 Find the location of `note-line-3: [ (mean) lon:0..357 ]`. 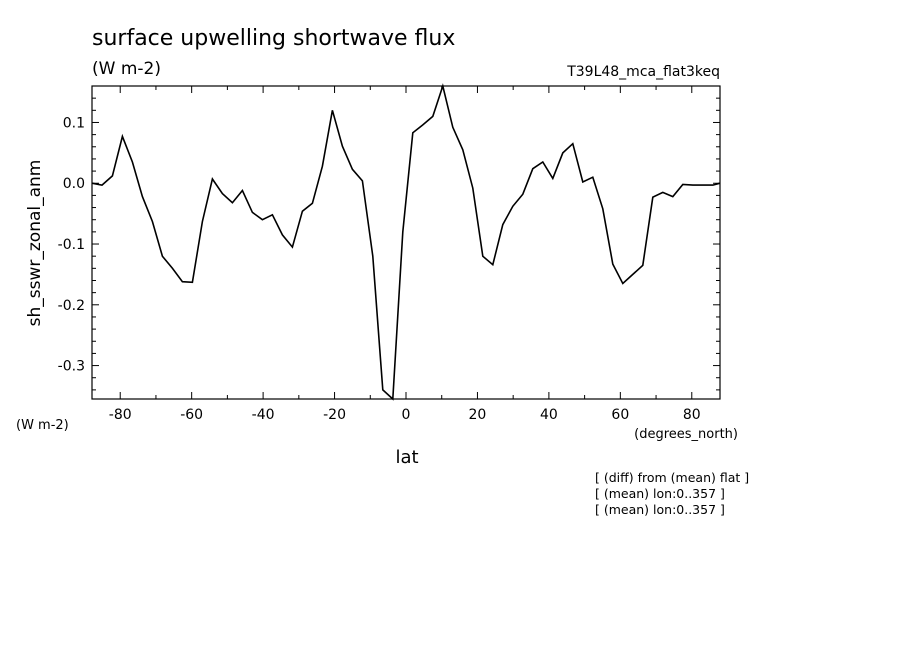

note-line-3: [ (mean) lon:0..357 ] is located at coordinates (660, 509).